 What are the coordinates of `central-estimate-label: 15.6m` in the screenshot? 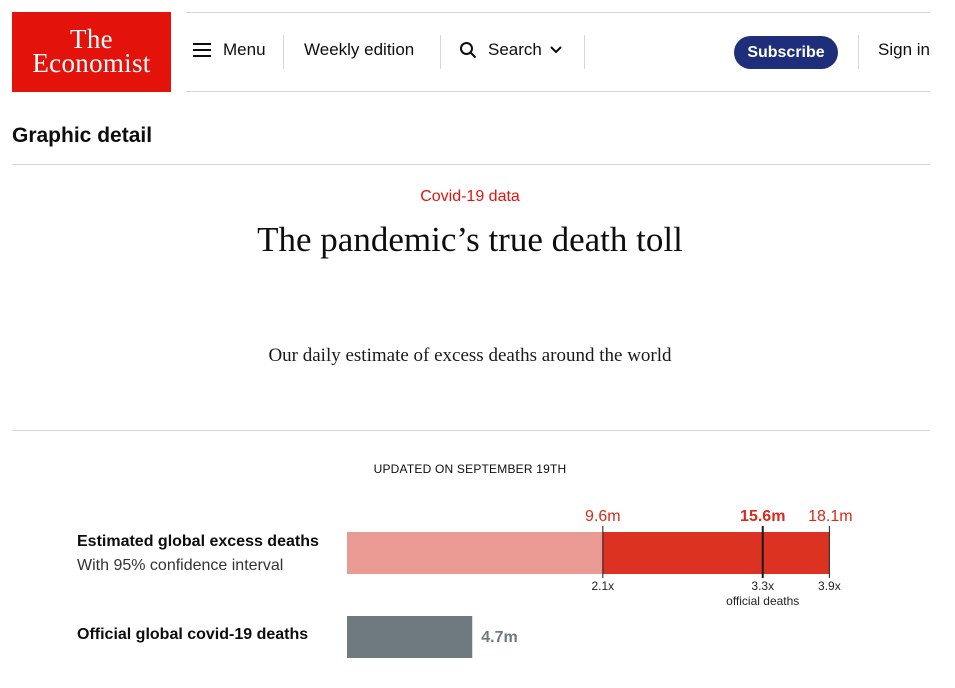 It's located at (762, 516).